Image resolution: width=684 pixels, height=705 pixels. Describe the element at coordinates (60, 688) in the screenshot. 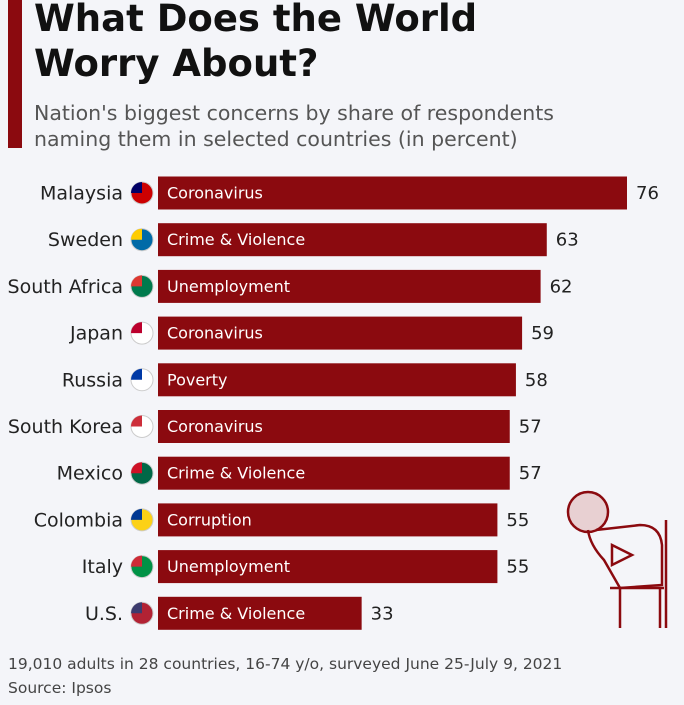

I see `source: Source: Ipsos` at that location.